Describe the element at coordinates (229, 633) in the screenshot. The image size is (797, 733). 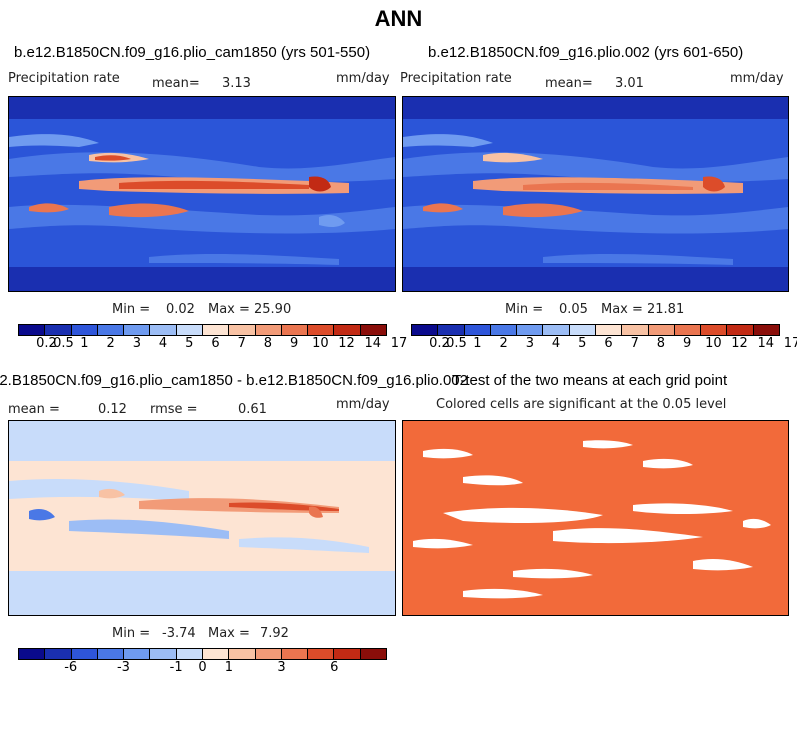
I see `panel3-max-label: Max =` at that location.